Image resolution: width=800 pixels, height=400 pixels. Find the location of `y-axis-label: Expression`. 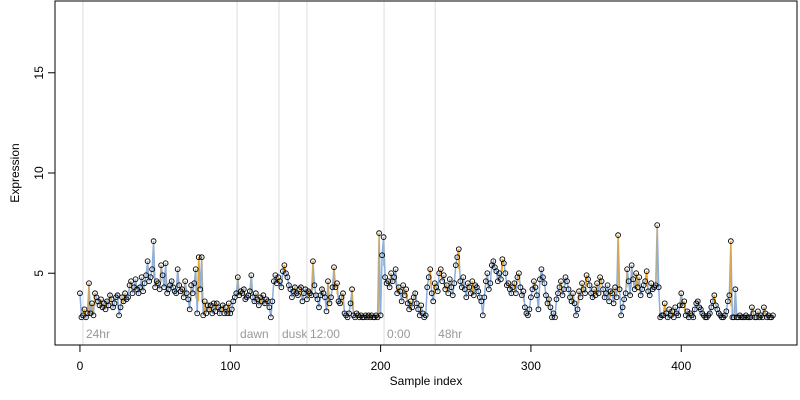

y-axis-label: Expression is located at coordinates (15, 172).